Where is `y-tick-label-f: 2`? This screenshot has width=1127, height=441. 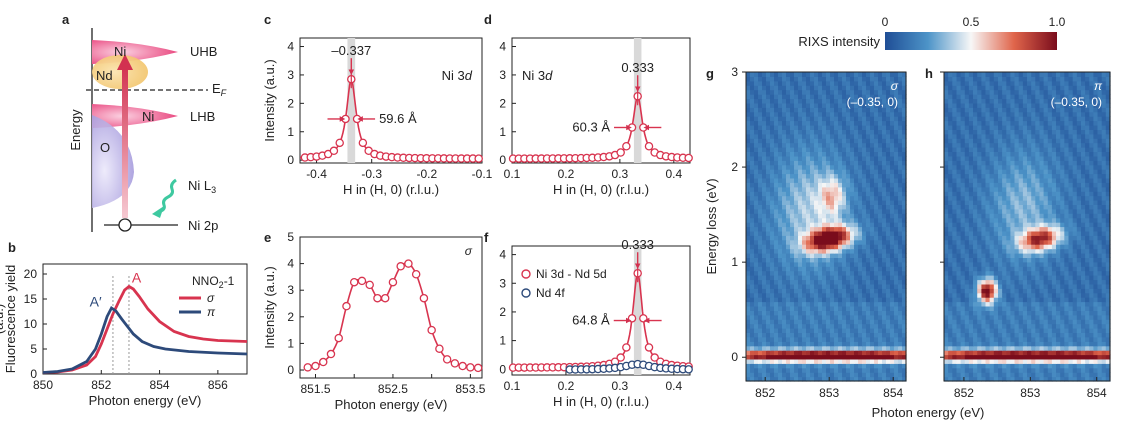 y-tick-label-f: 2 is located at coordinates (502, 312).